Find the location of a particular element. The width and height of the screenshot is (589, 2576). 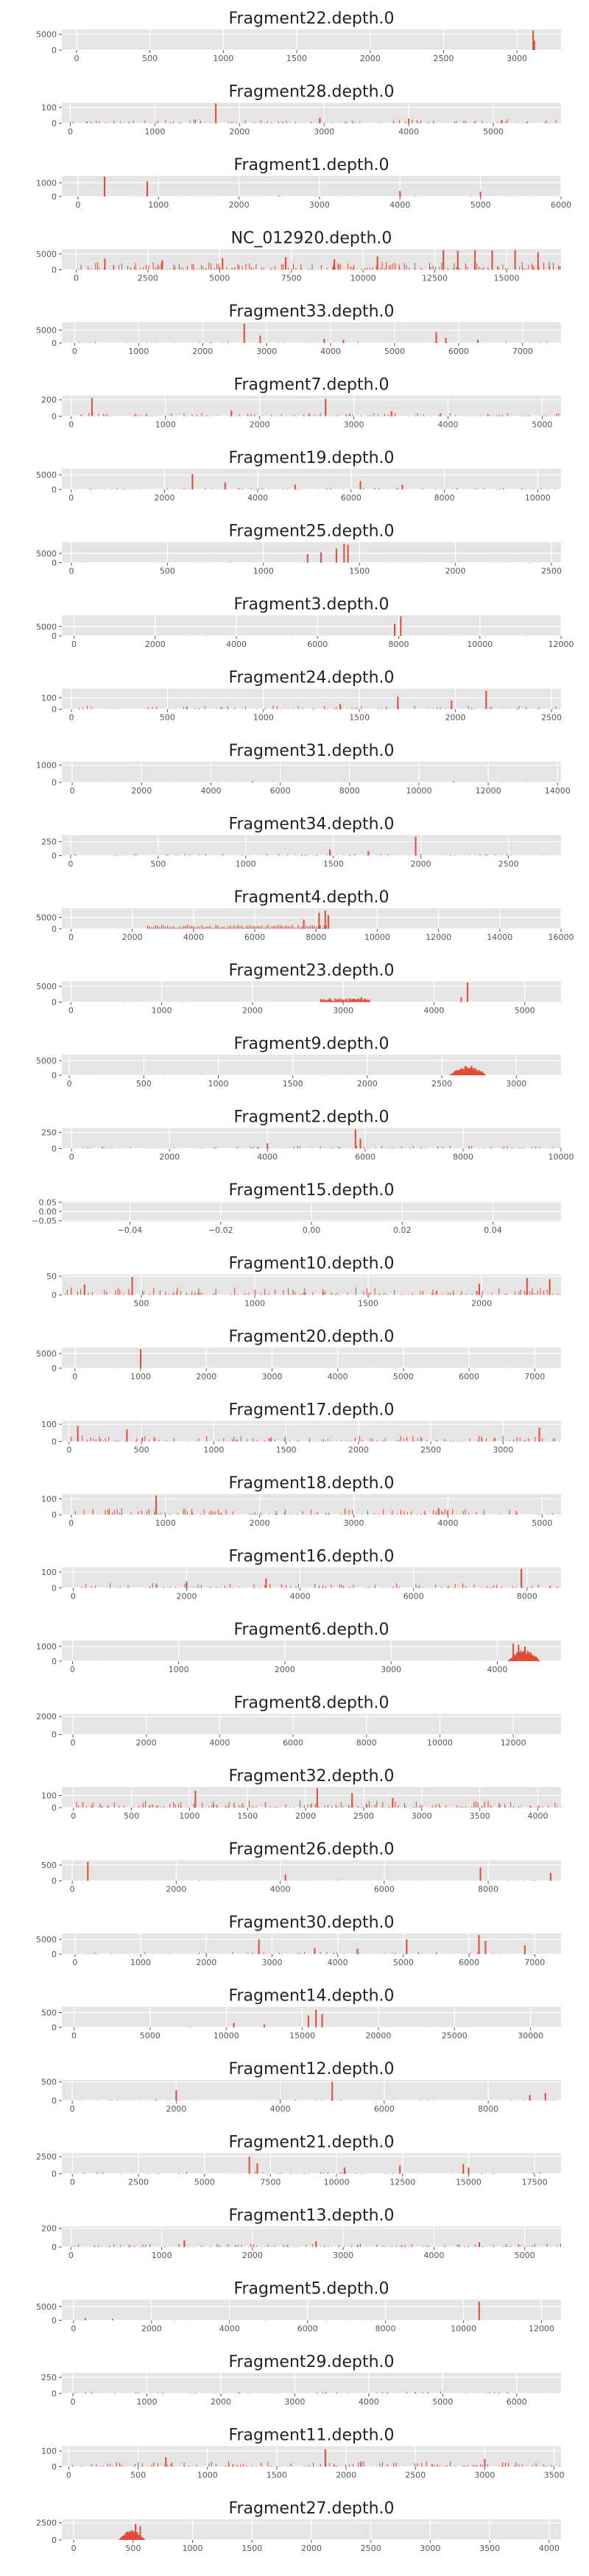

x-tick-label: 17500 is located at coordinates (535, 2182).